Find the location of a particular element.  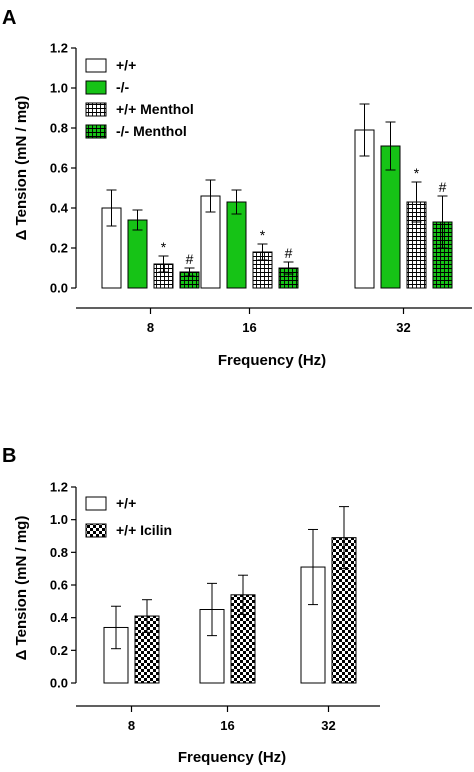

panel-a-x-ticks: 8 16 32 is located at coordinates (279, 321).